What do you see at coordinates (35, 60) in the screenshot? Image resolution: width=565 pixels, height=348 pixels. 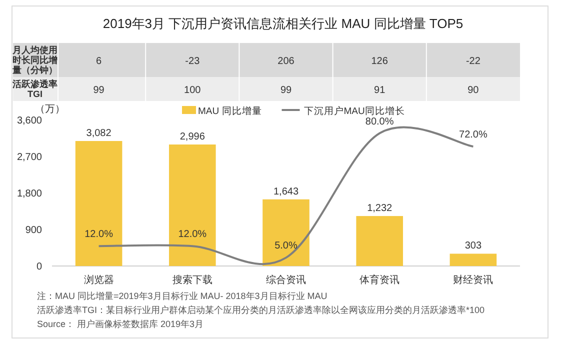 I see `text: 月人均使用时长同比增量（分钟）` at bounding box center [35, 60].